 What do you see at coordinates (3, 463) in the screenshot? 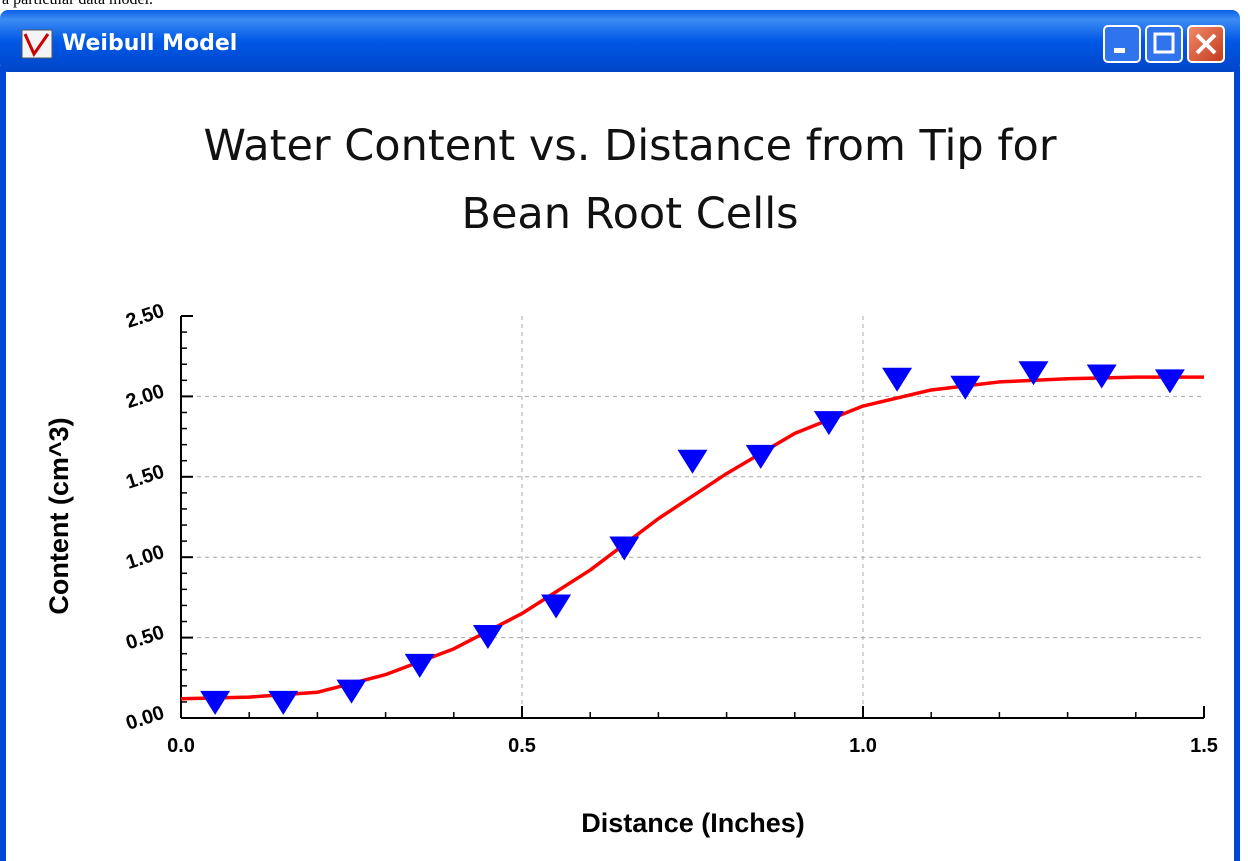
I see `window-border-left` at bounding box center [3, 463].